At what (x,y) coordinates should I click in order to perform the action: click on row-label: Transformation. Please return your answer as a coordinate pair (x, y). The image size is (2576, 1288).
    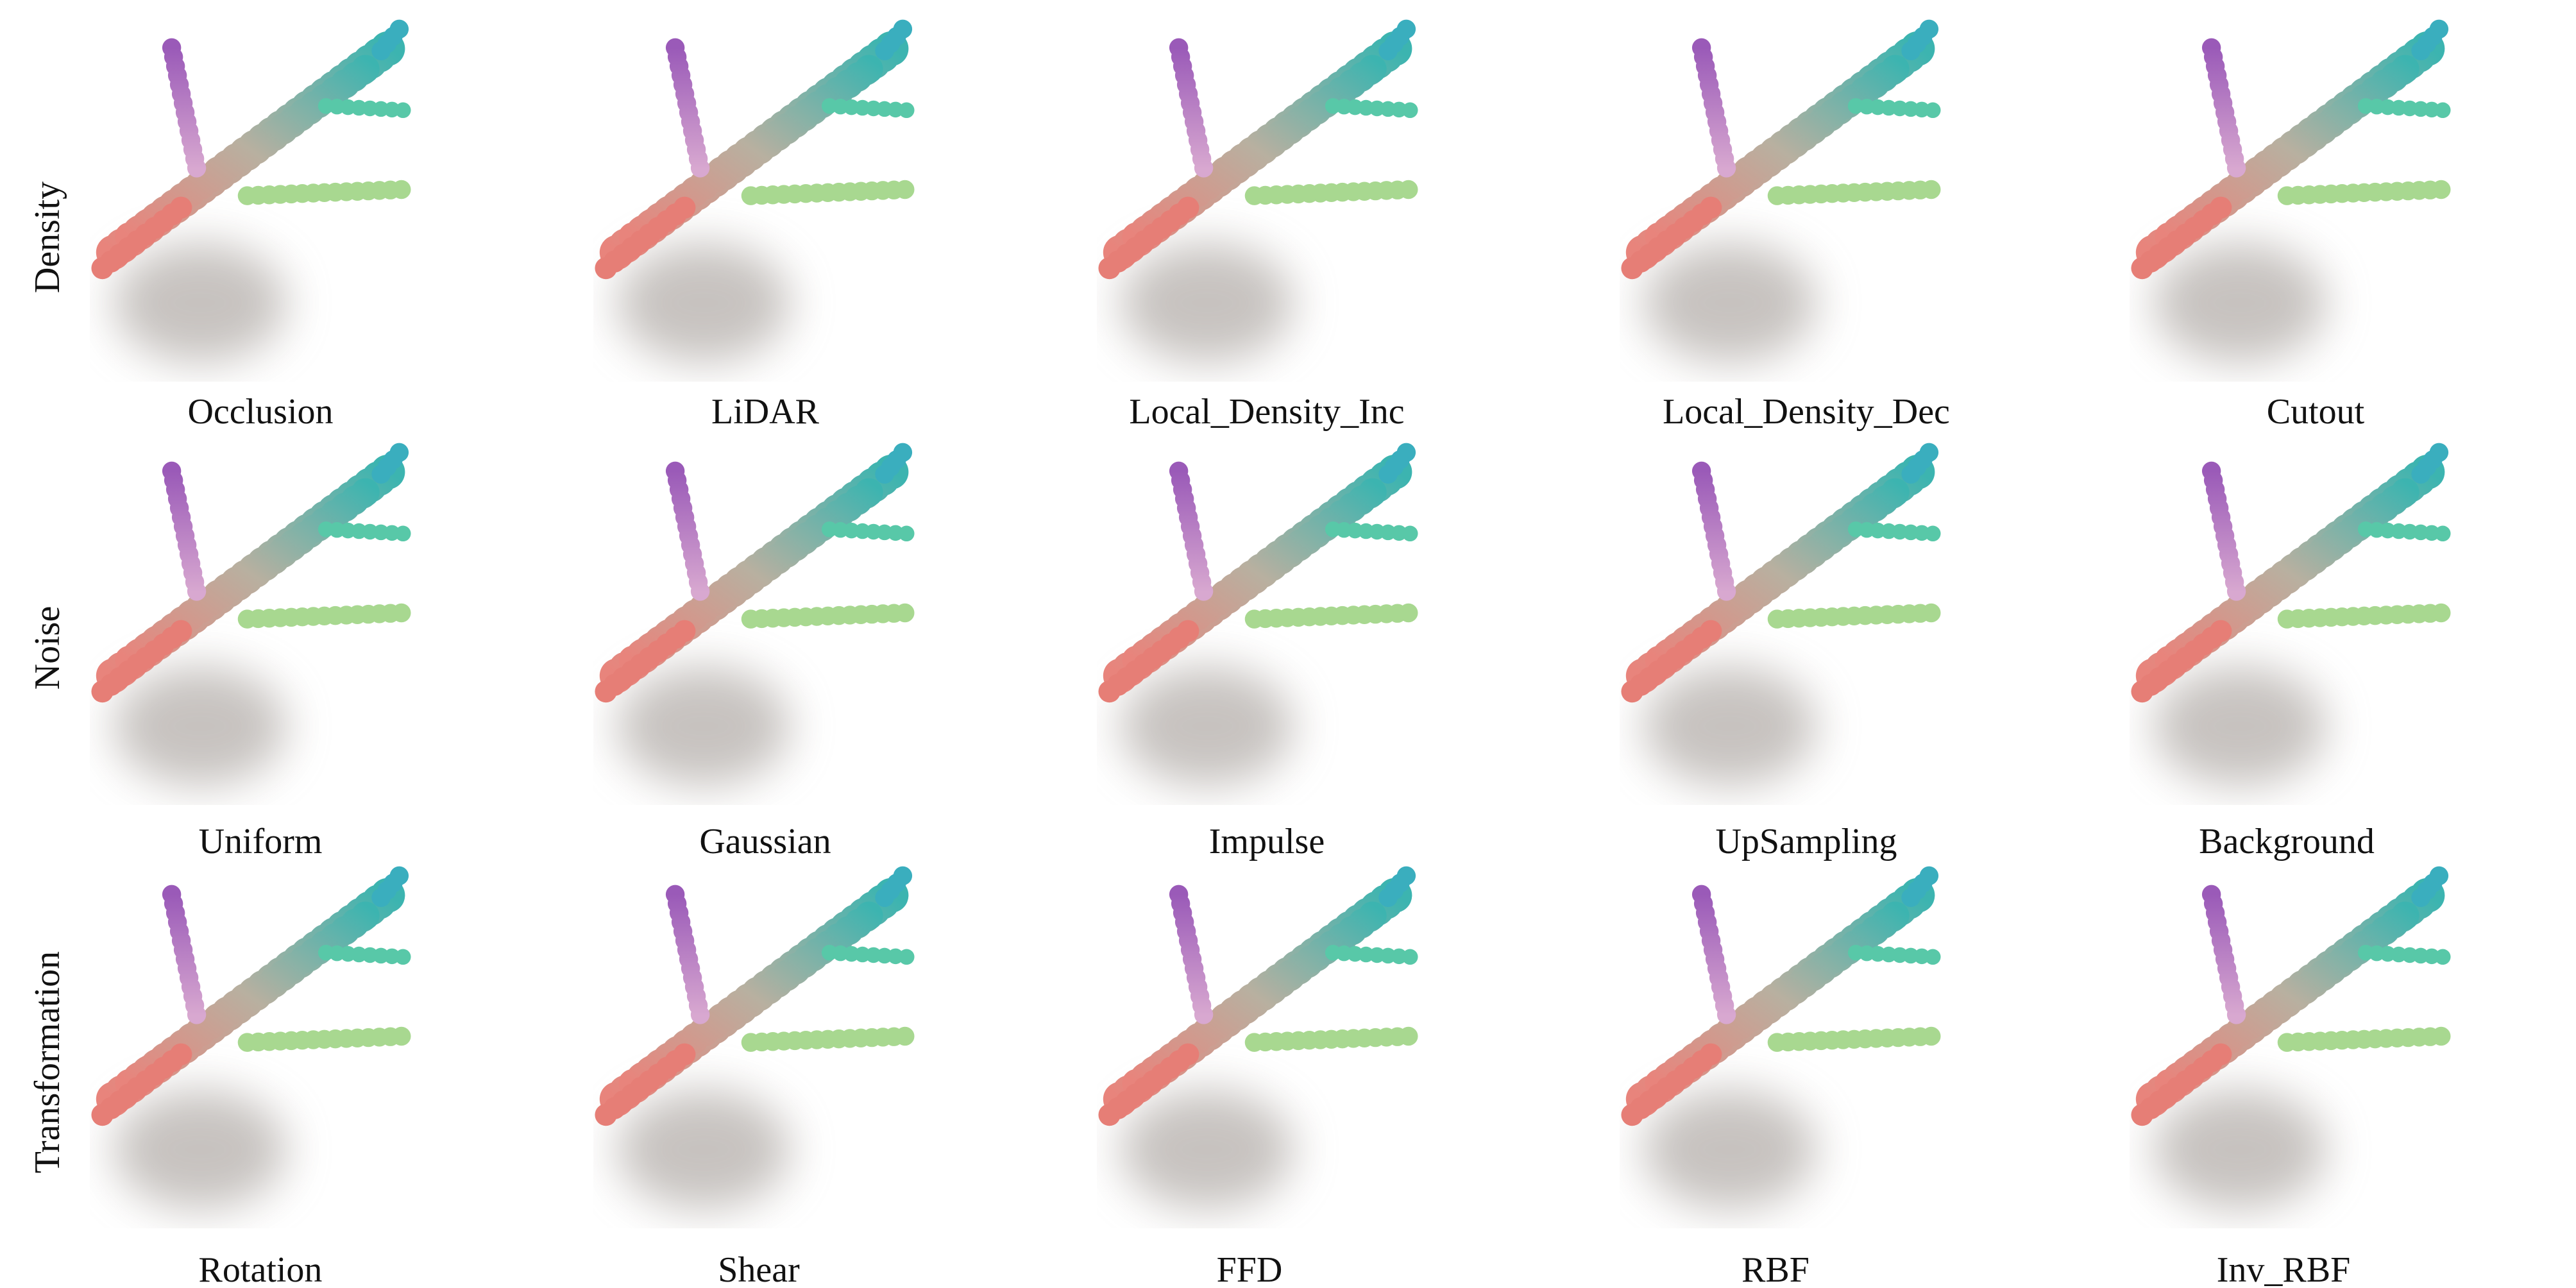
    Looking at the image, I should click on (47, 1062).